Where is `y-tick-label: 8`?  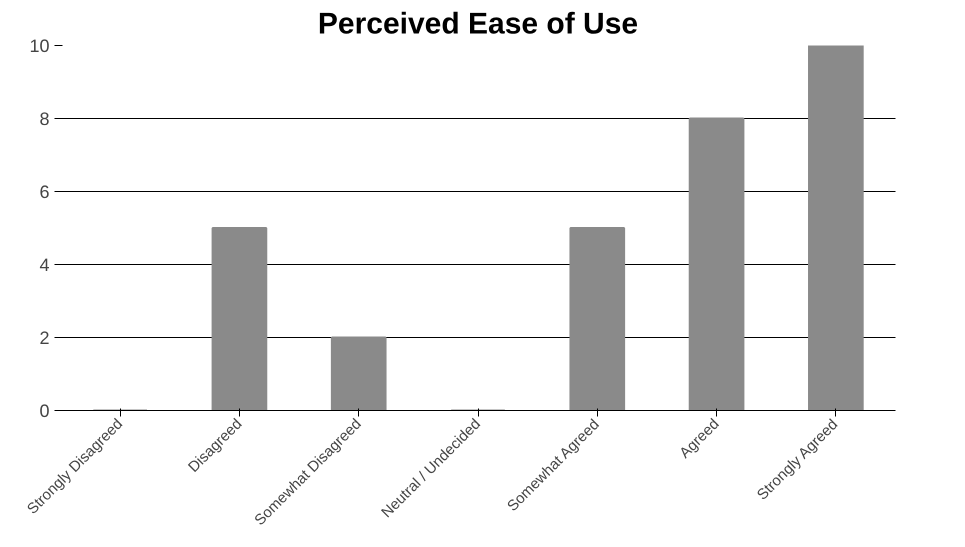
y-tick-label: 8 is located at coordinates (44, 119).